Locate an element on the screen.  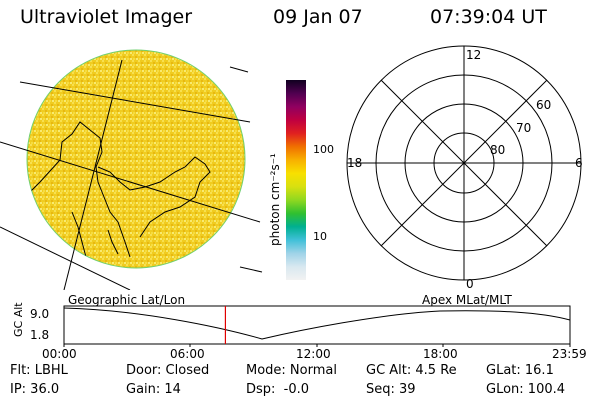
mlt-label-12: 12 is located at coordinates (473, 55).